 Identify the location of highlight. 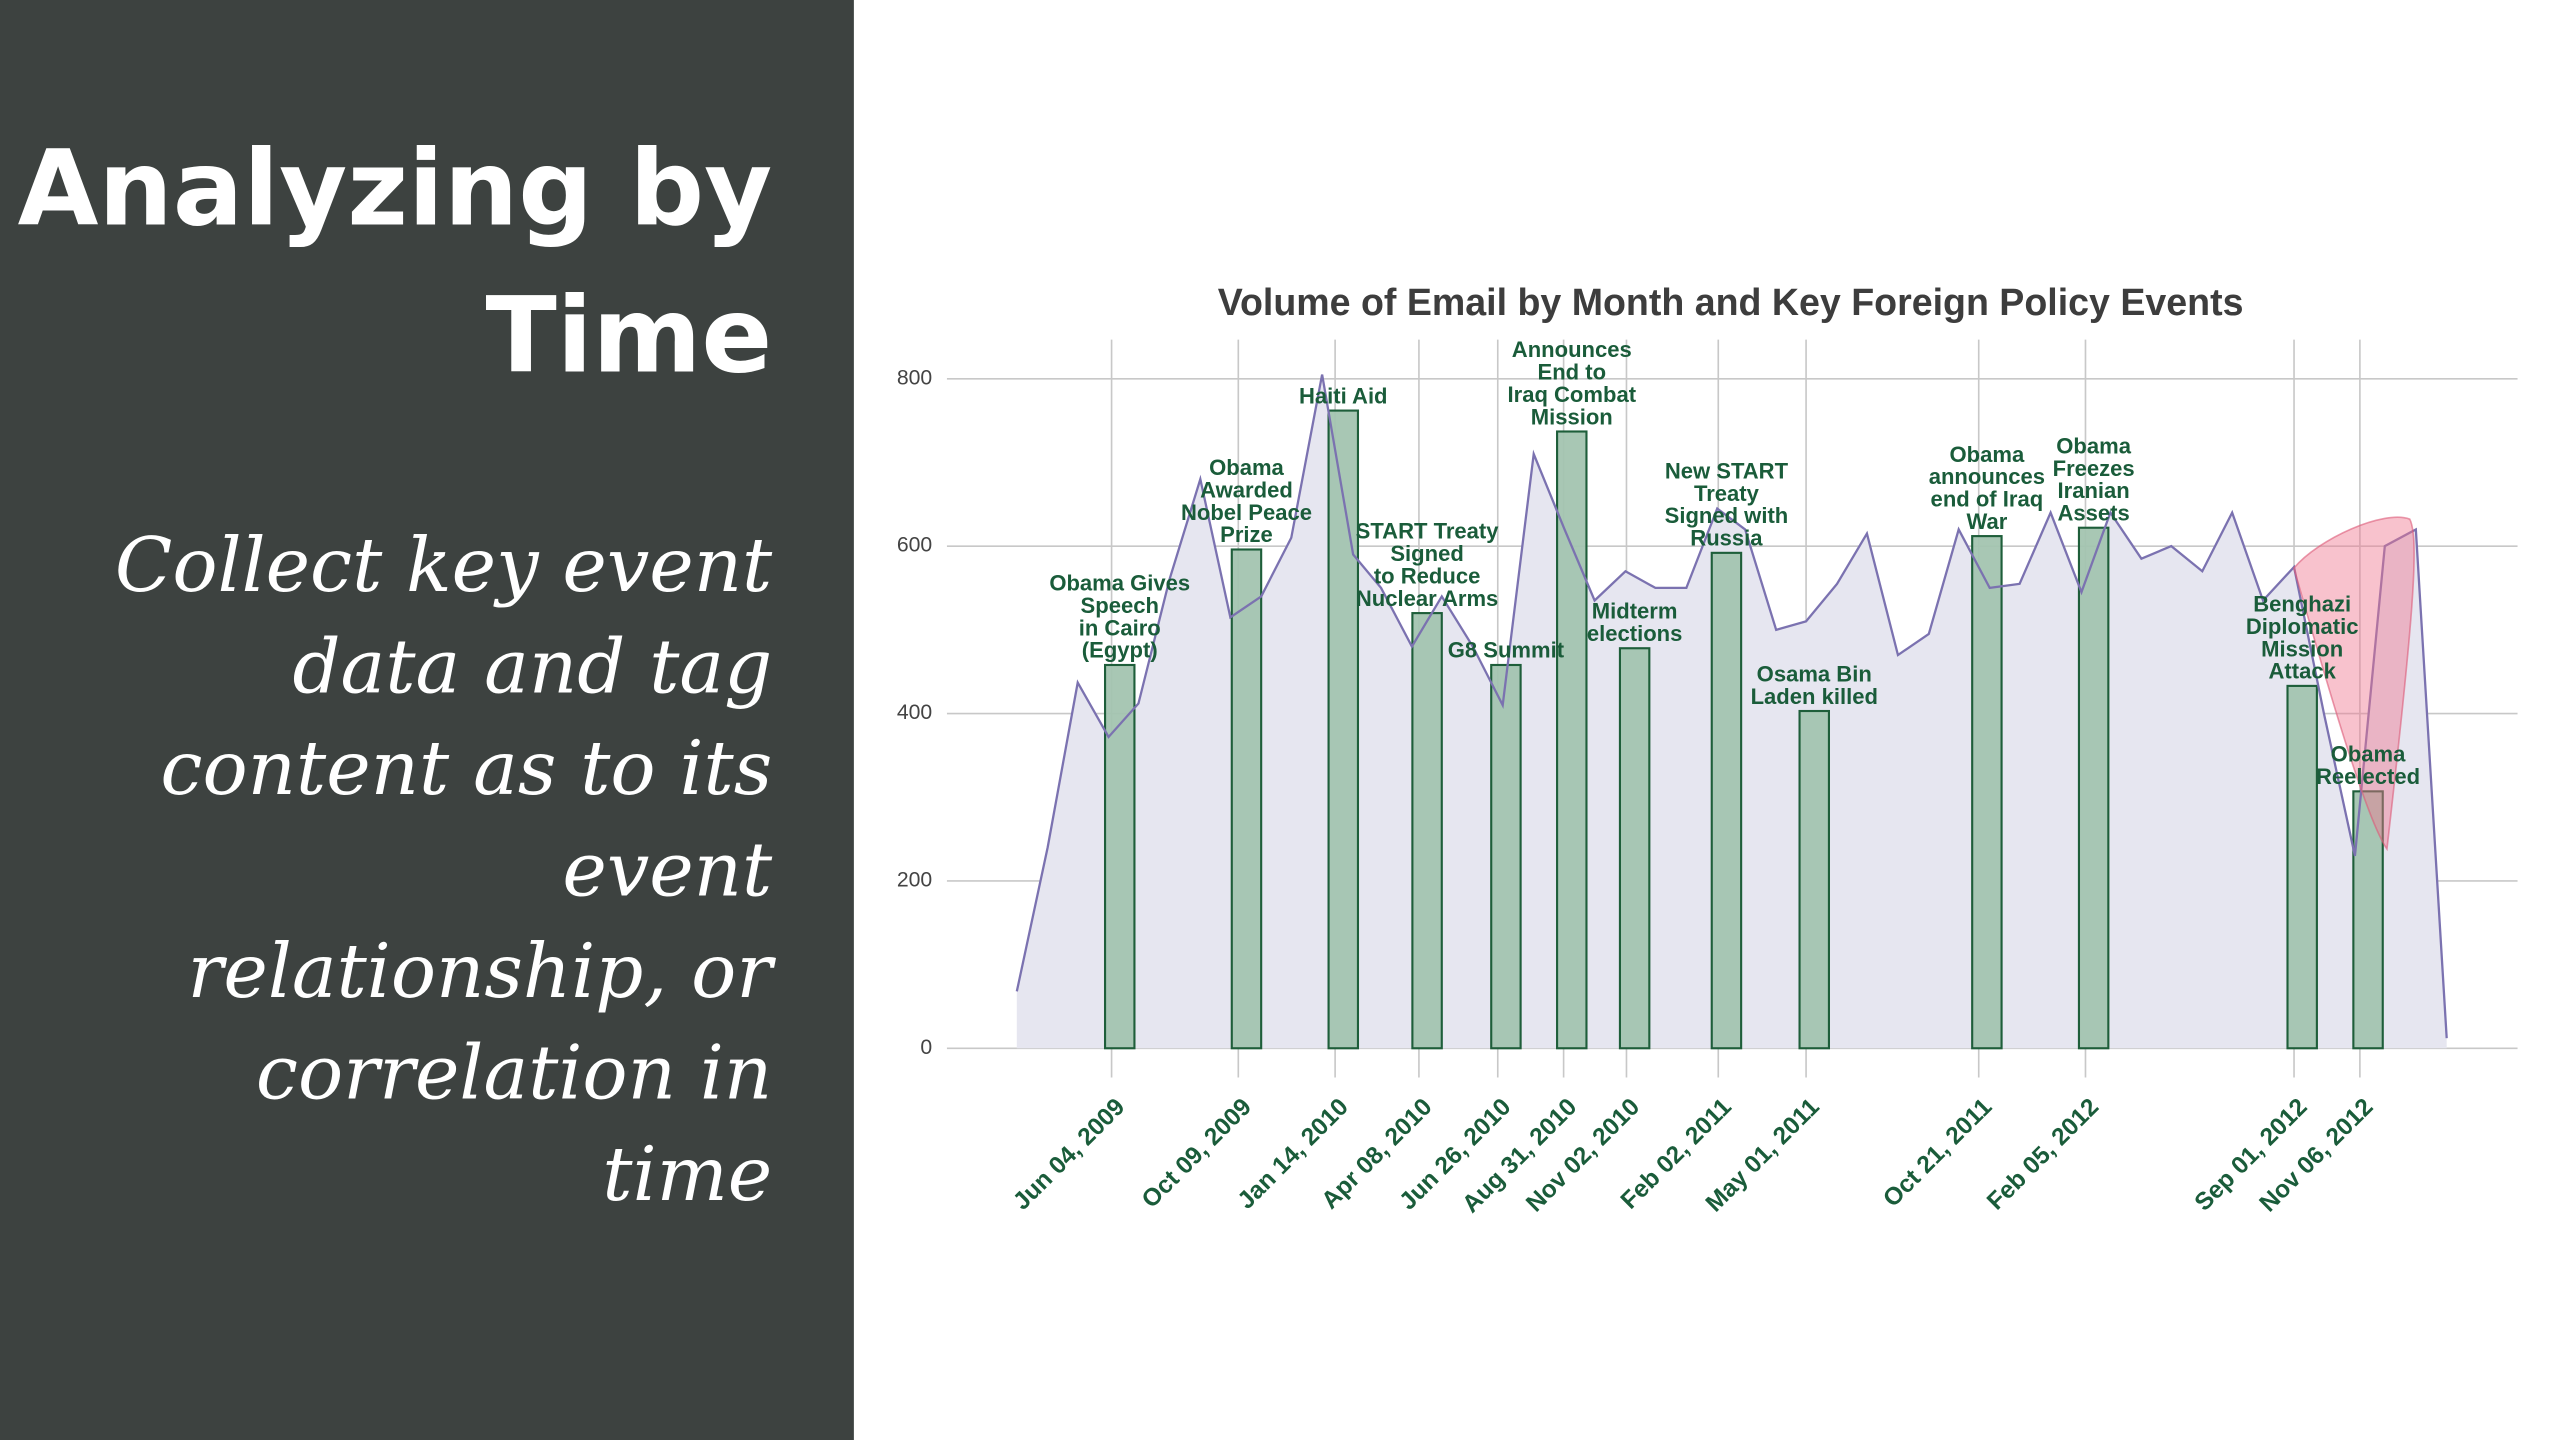
(2353, 684).